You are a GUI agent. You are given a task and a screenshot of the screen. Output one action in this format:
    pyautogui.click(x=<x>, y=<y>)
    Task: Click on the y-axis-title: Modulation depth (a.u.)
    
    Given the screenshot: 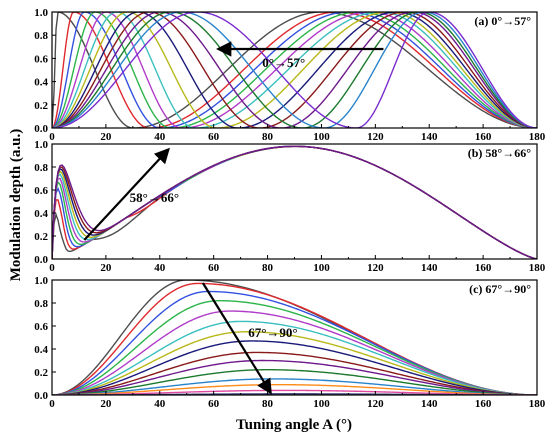 What is the action you would take?
    pyautogui.click(x=16, y=205)
    